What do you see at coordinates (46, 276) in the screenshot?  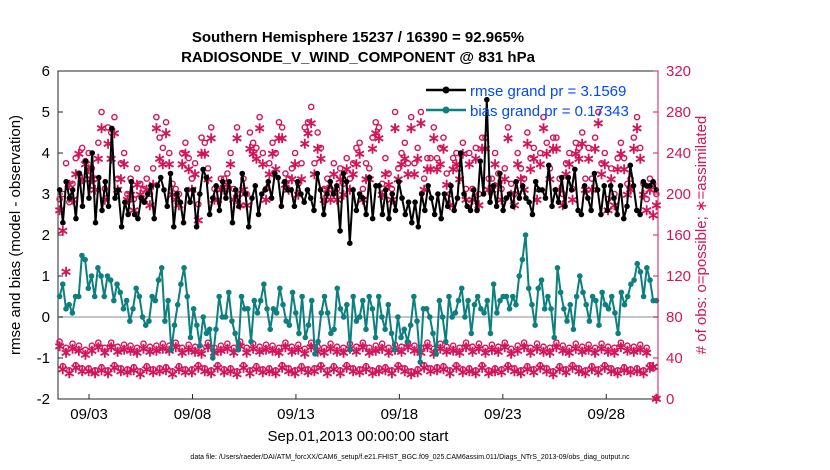 I see `left-axis-tick-label: 1` at bounding box center [46, 276].